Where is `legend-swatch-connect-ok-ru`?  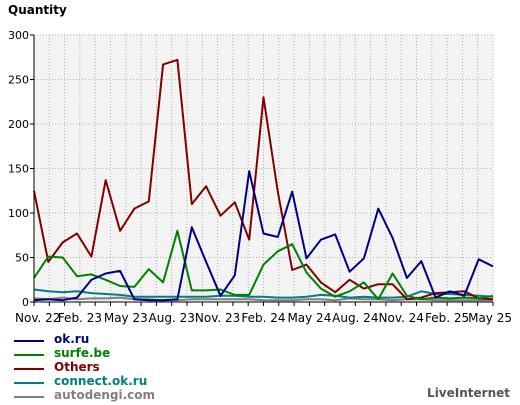
legend-swatch-connect-ok-ru is located at coordinates (29, 383).